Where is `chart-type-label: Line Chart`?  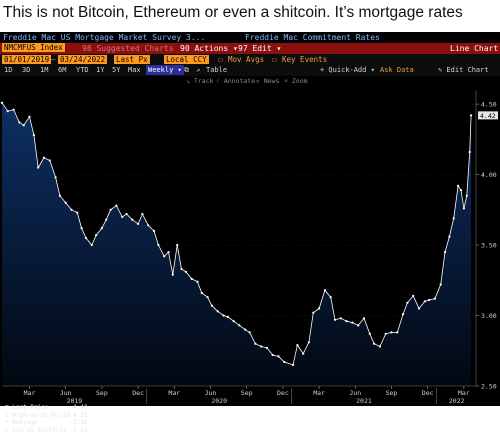
chart-type-label: Line Chart is located at coordinates (474, 48).